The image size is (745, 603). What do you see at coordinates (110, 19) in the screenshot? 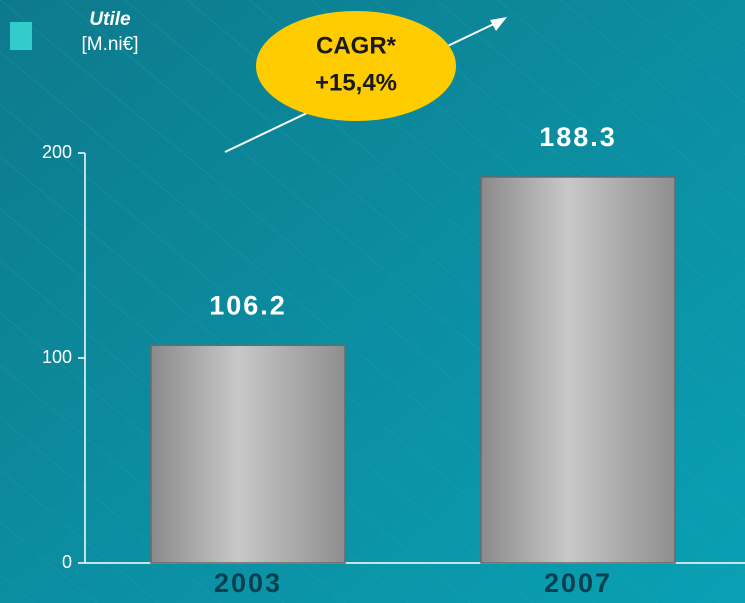
I see `legend-label: Utile` at bounding box center [110, 19].